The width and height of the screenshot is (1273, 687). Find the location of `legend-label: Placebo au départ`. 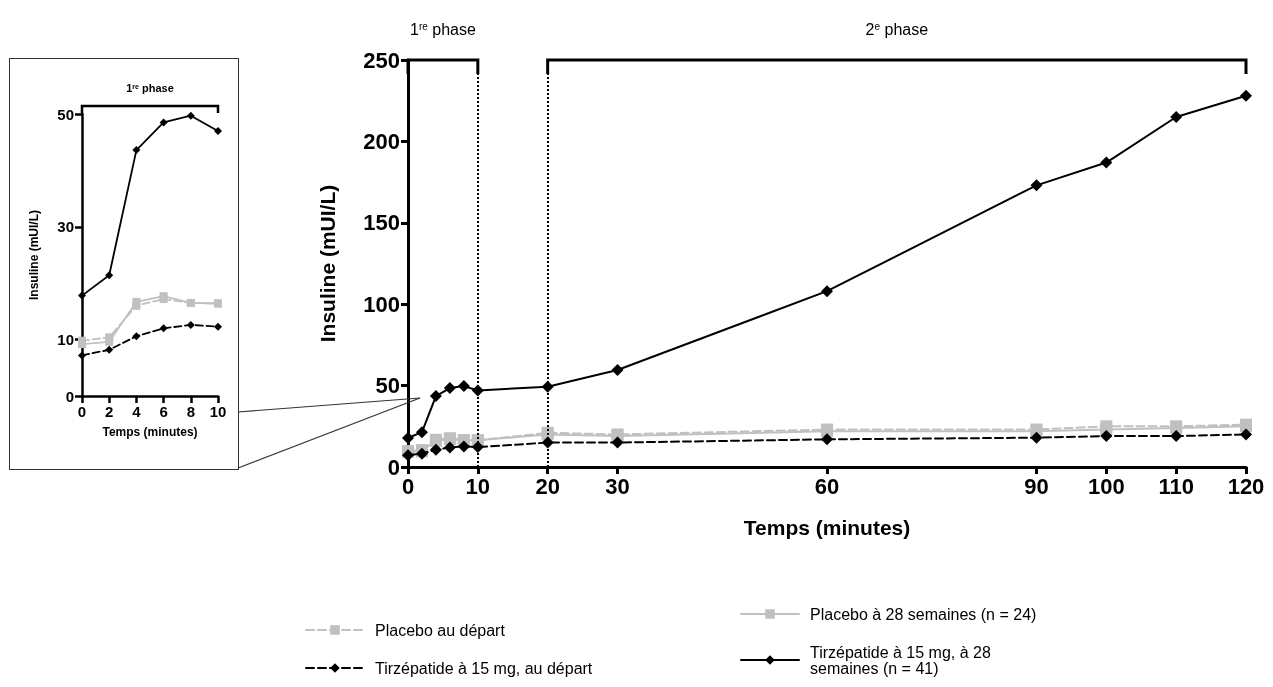

legend-label: Placebo au départ is located at coordinates (440, 630).